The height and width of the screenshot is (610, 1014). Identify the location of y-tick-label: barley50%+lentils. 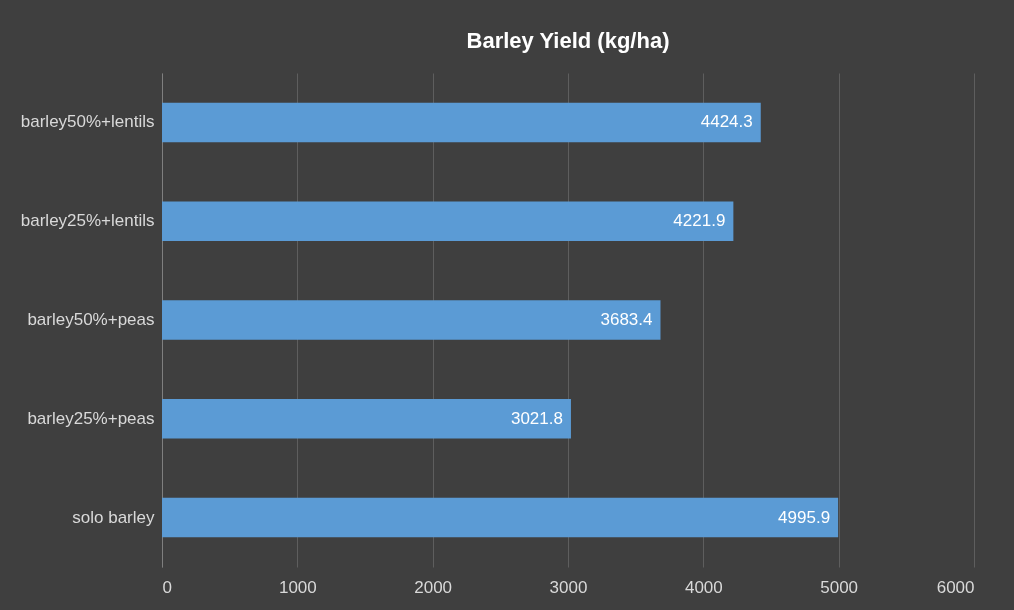
(87, 122).